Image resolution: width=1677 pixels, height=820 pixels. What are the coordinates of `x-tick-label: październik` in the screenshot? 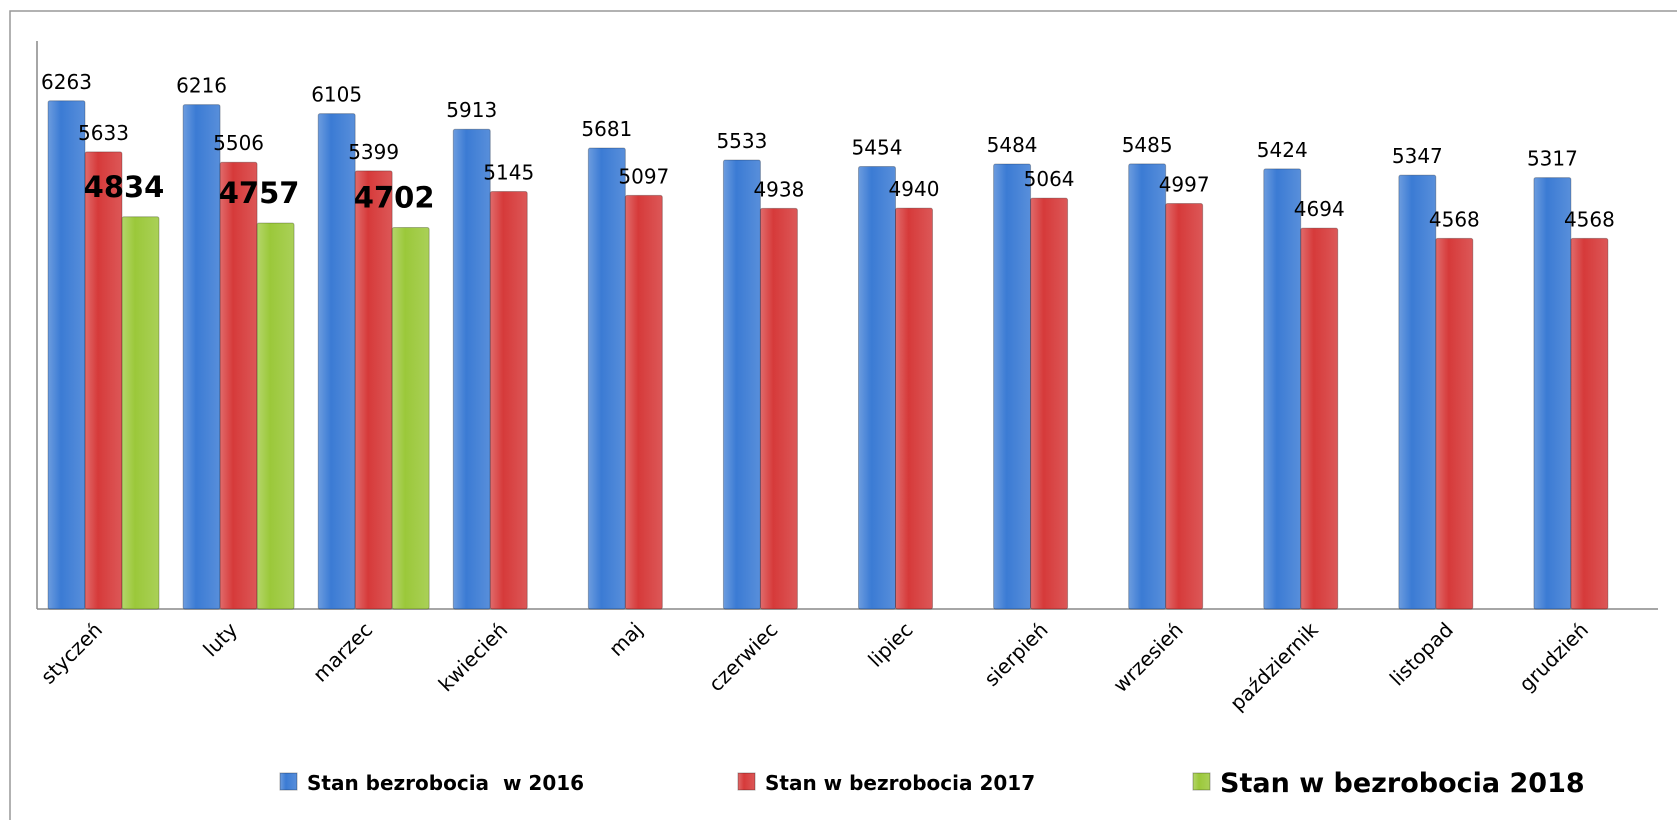 It's located at (1274, 666).